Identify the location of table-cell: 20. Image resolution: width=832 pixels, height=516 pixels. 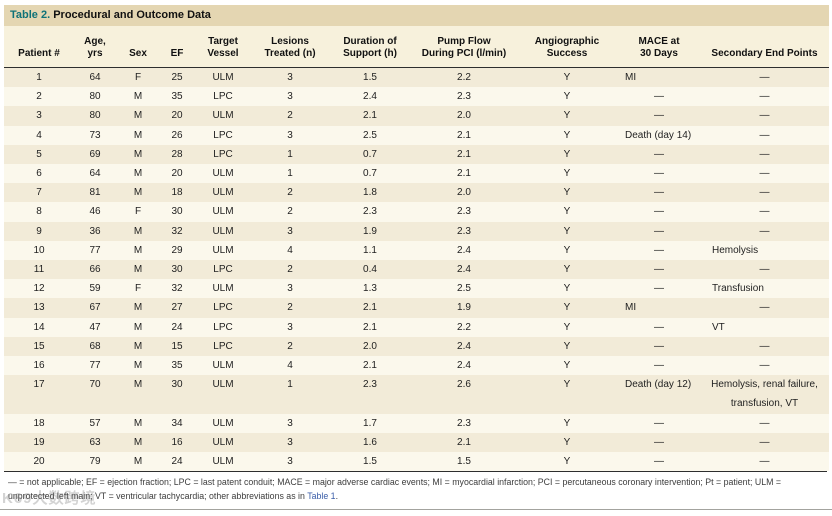
(177, 116).